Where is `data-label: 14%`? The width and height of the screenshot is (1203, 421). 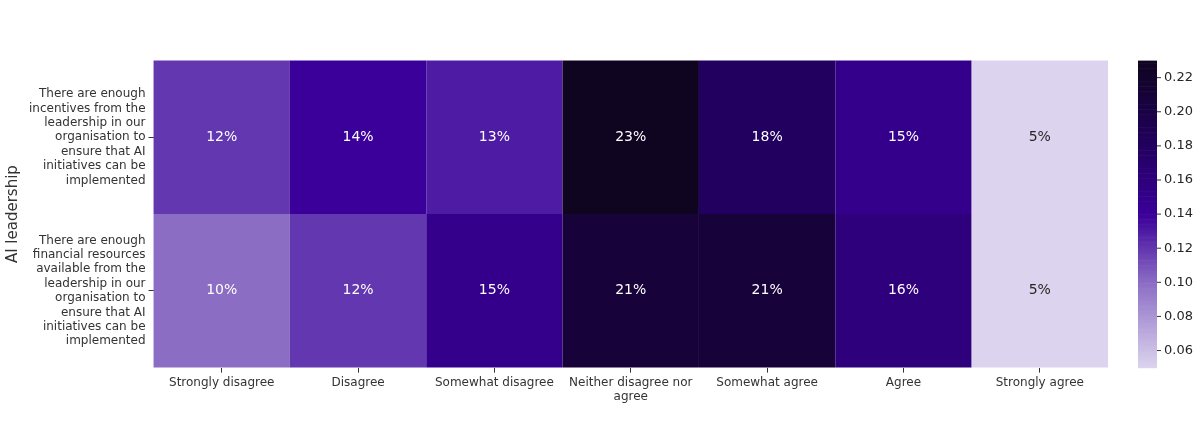
data-label: 14% is located at coordinates (358, 135).